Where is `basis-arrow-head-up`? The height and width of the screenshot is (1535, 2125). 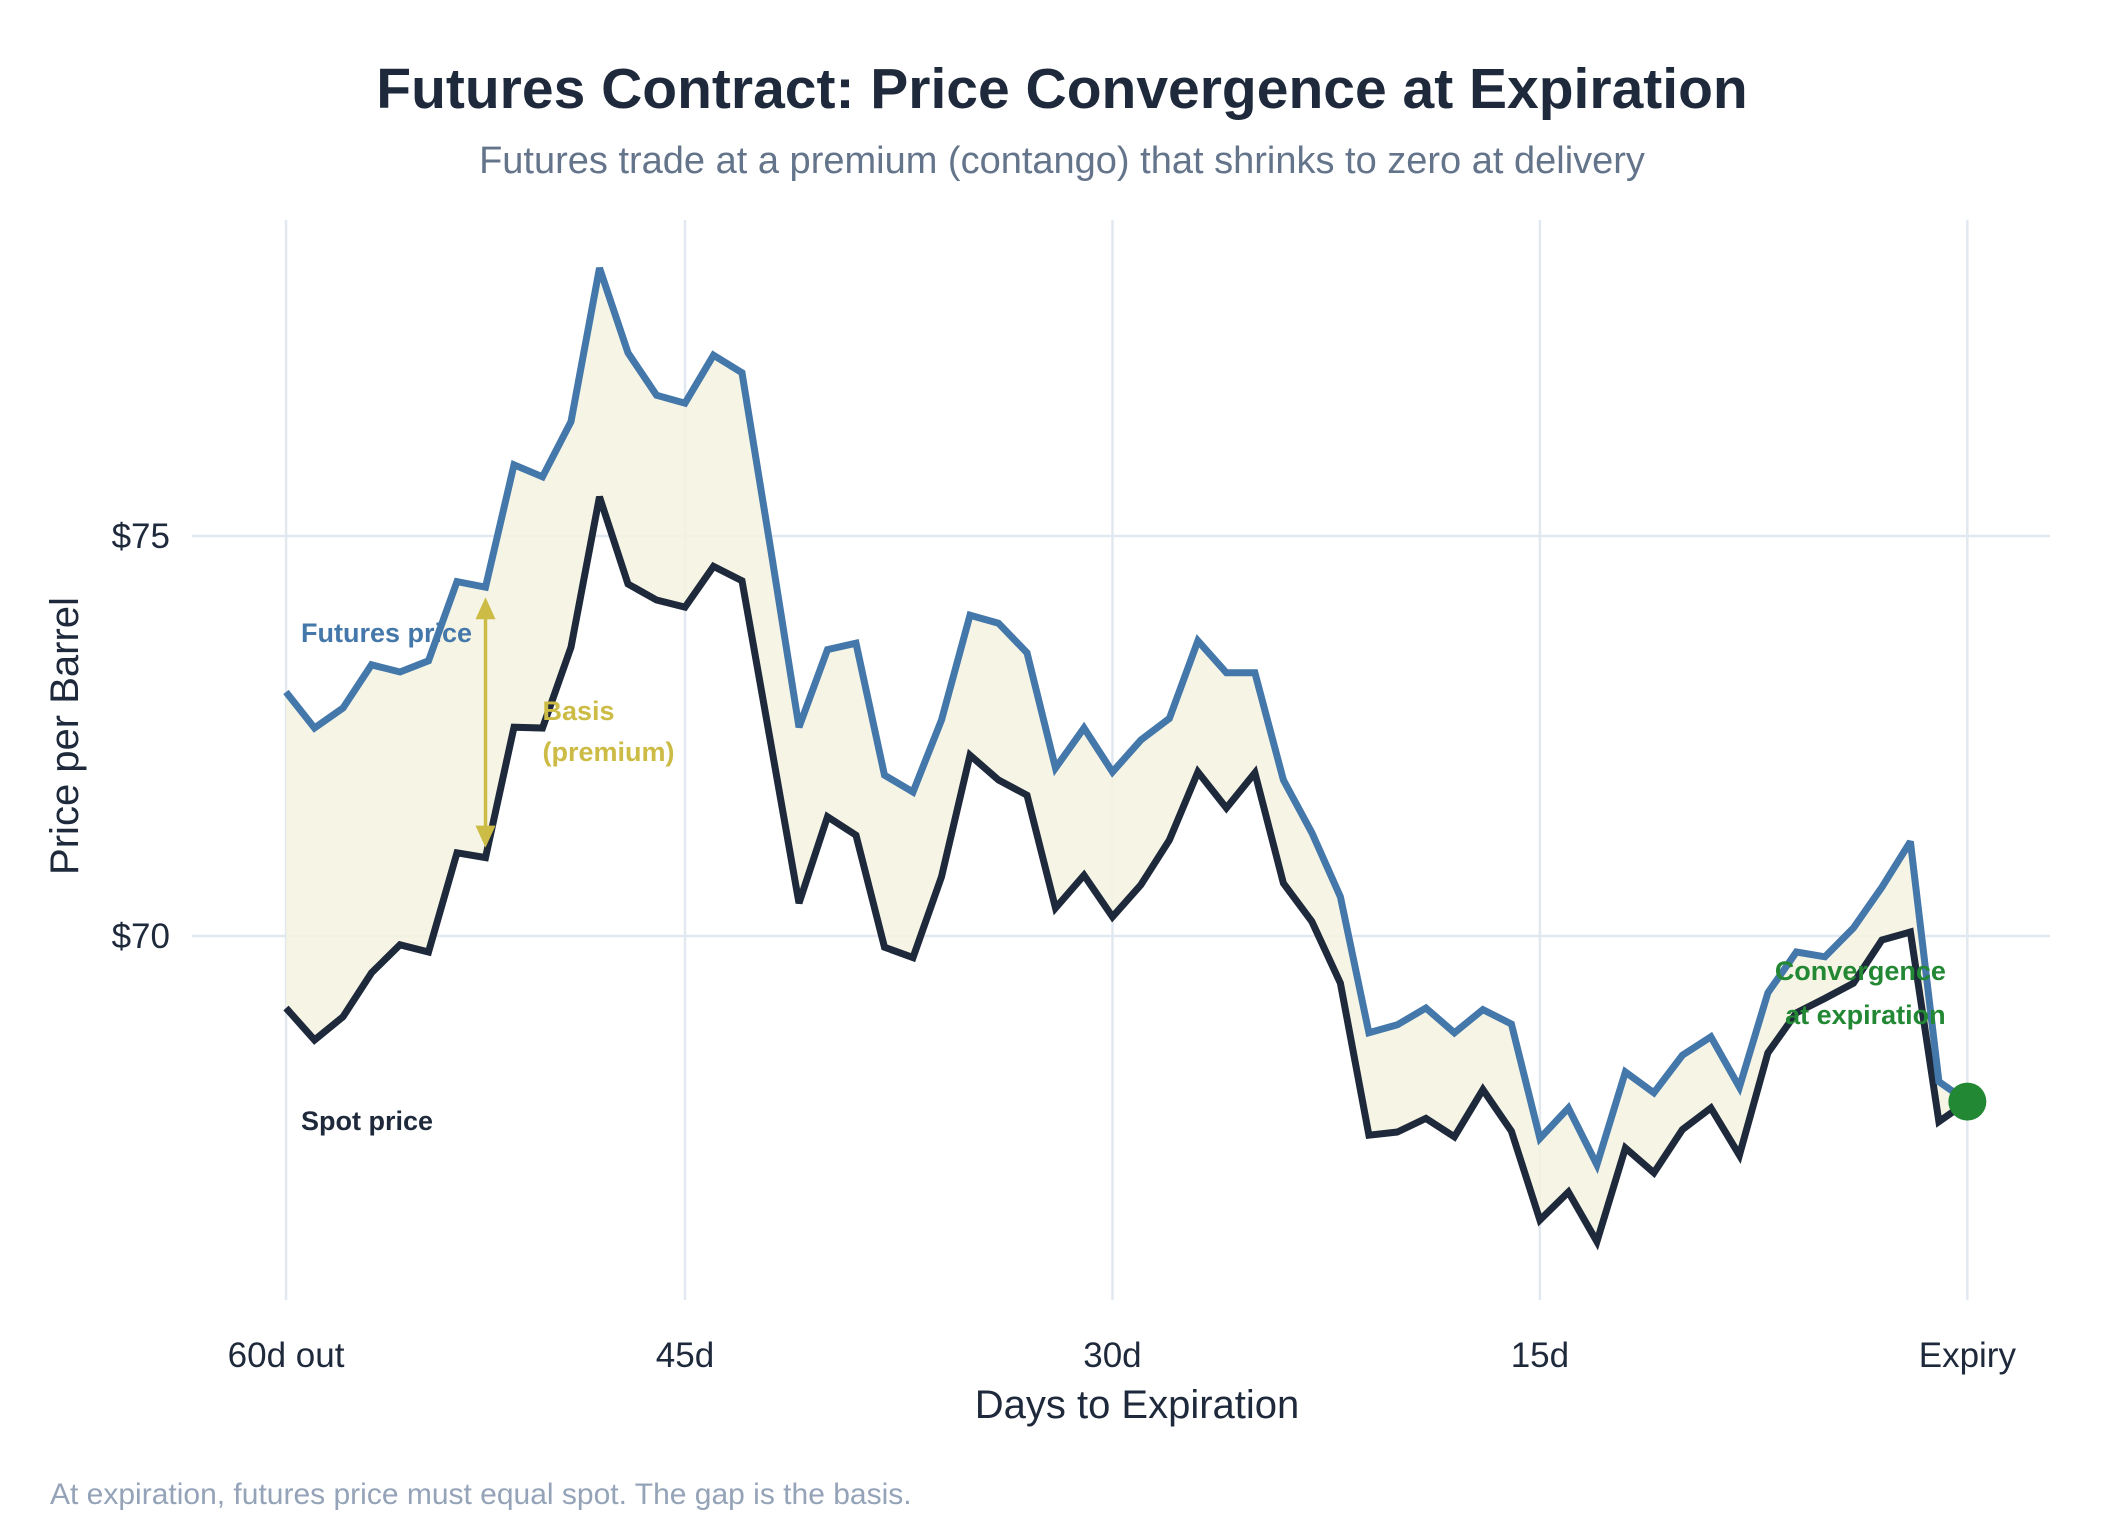
basis-arrow-head-up is located at coordinates (485, 608).